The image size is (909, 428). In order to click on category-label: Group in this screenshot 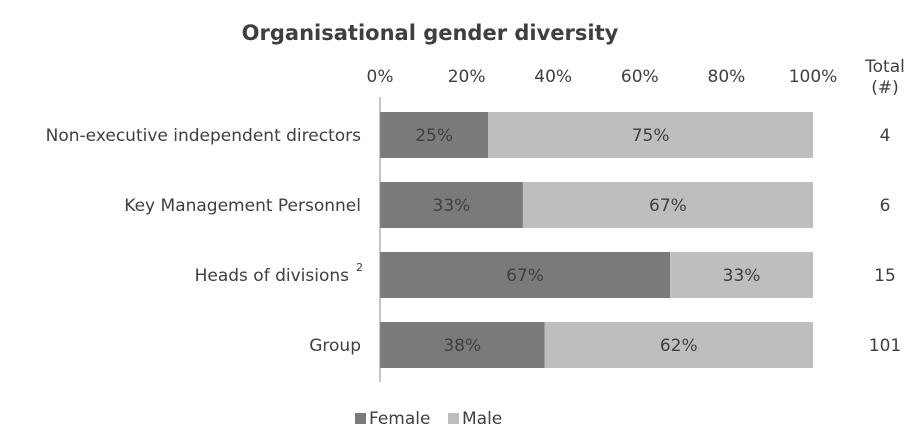, I will do `click(335, 346)`.